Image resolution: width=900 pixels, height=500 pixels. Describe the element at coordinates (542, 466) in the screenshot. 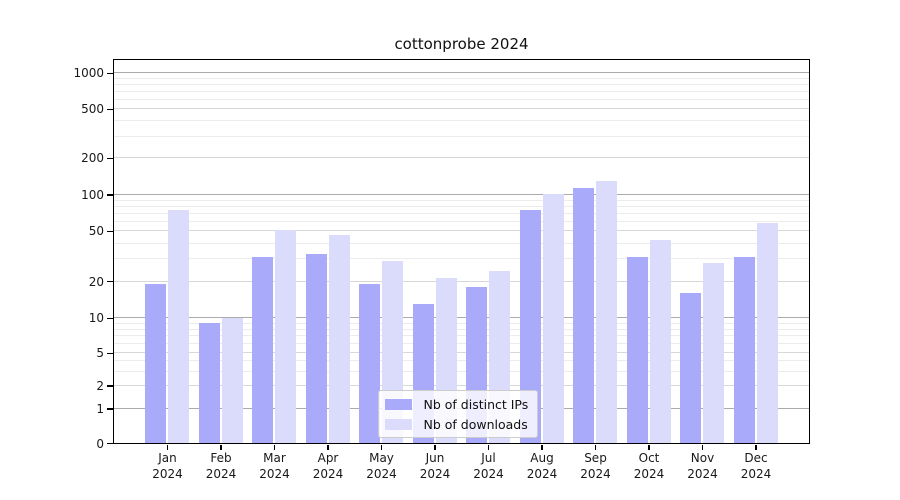

I see `x-tick-label-aug: Aug 2024` at that location.